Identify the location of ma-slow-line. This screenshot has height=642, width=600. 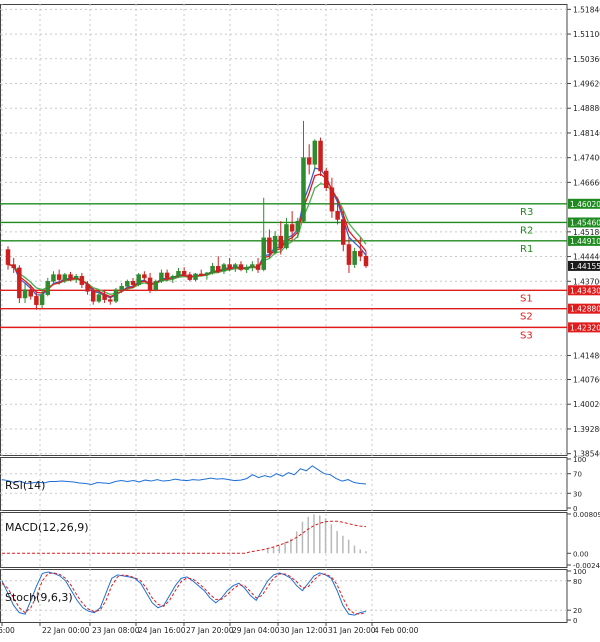
(187, 235).